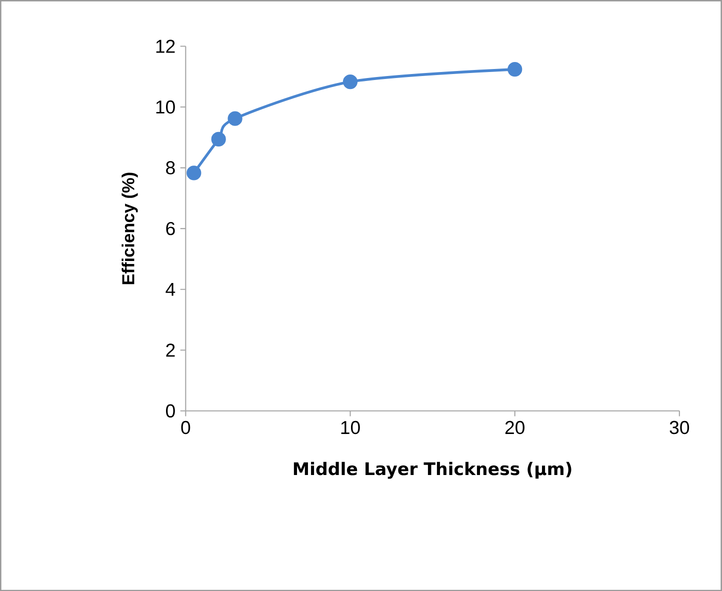 Image resolution: width=722 pixels, height=591 pixels. What do you see at coordinates (350, 427) in the screenshot?
I see `x-tick-label: 10` at bounding box center [350, 427].